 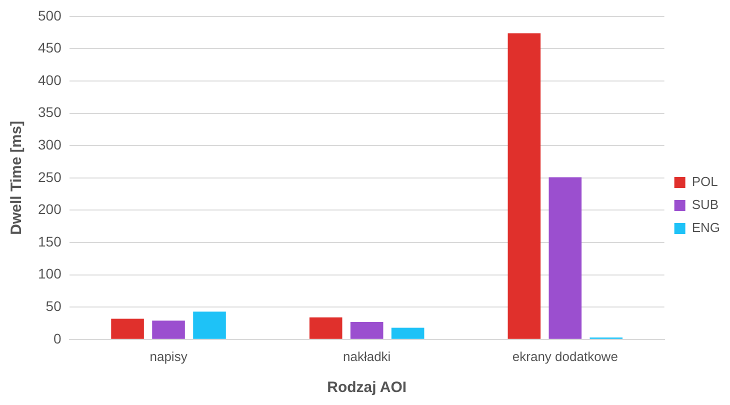 What do you see at coordinates (50, 144) in the screenshot?
I see `y-tick-label: 300` at bounding box center [50, 144].